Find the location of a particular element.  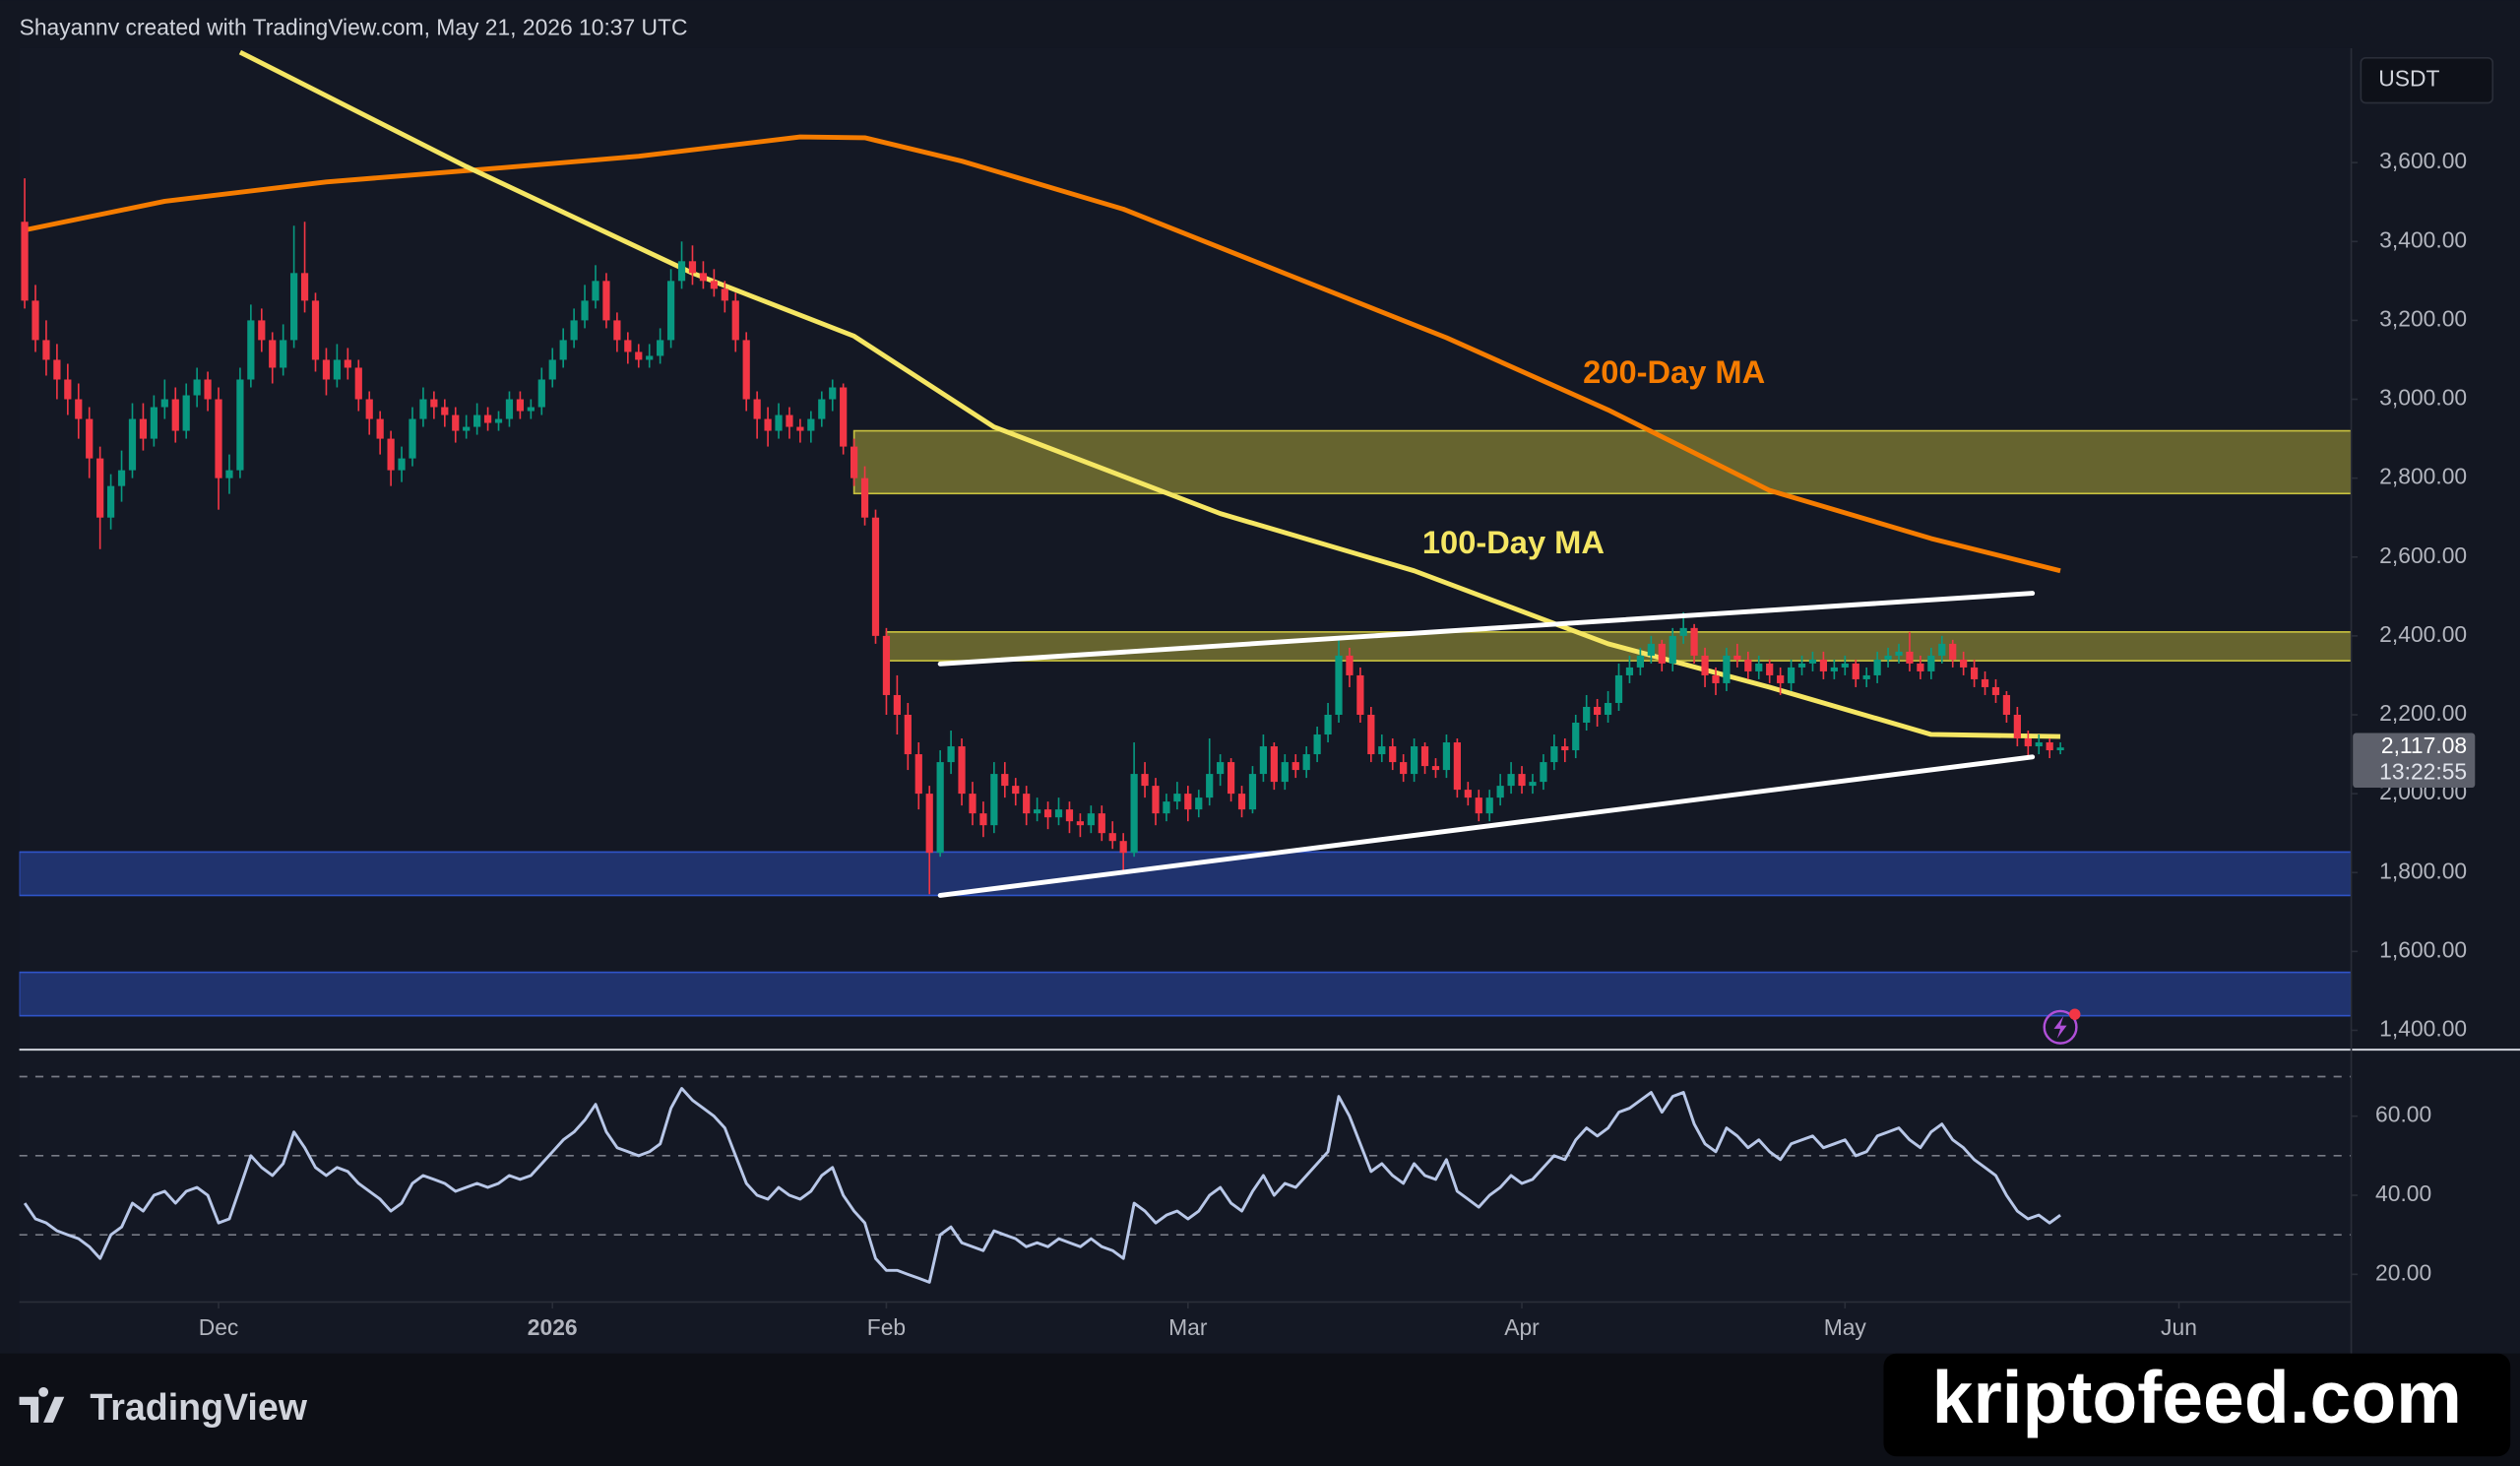

rsi-y-tick-label: 40.00 is located at coordinates (2403, 1193).